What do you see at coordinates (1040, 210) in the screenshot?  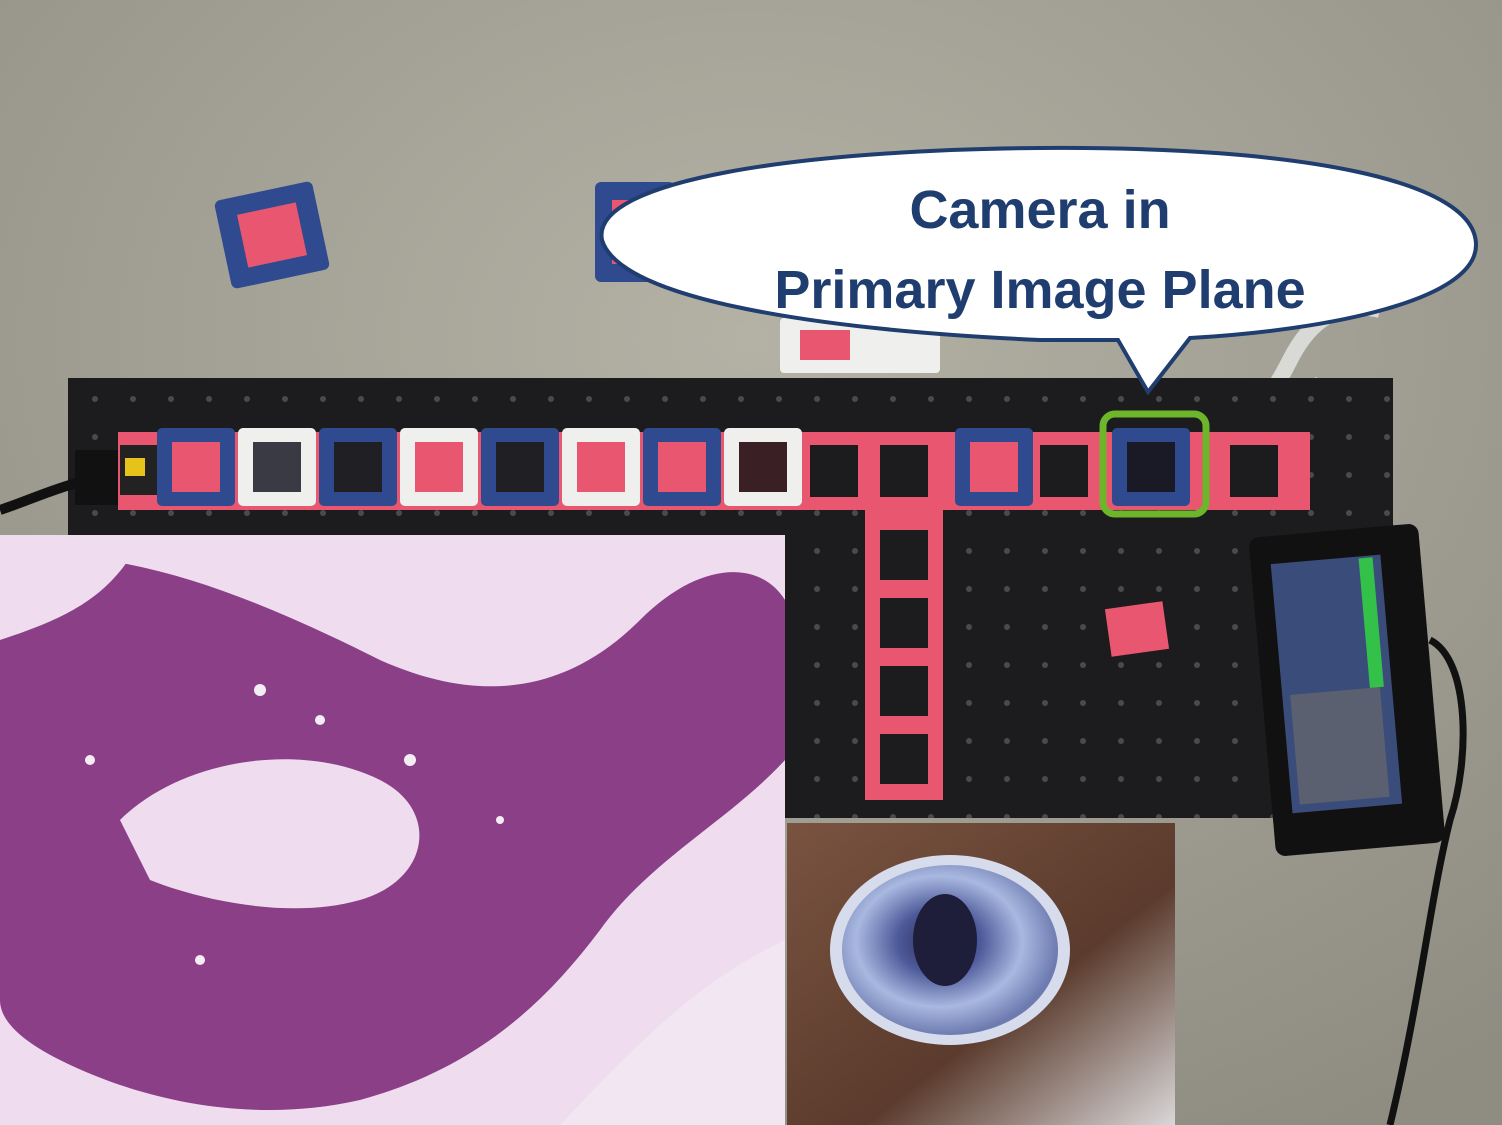 I see `callout-line-1: Camera in` at bounding box center [1040, 210].